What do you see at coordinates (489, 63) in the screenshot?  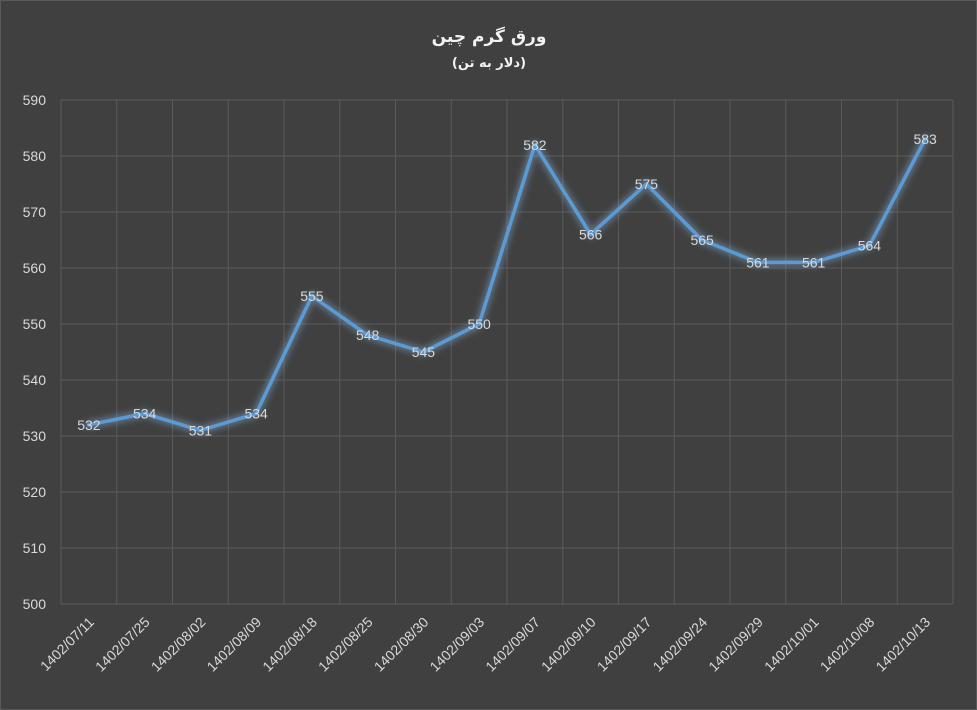 I see `chart-subtitle: (دلار به تن)` at bounding box center [489, 63].